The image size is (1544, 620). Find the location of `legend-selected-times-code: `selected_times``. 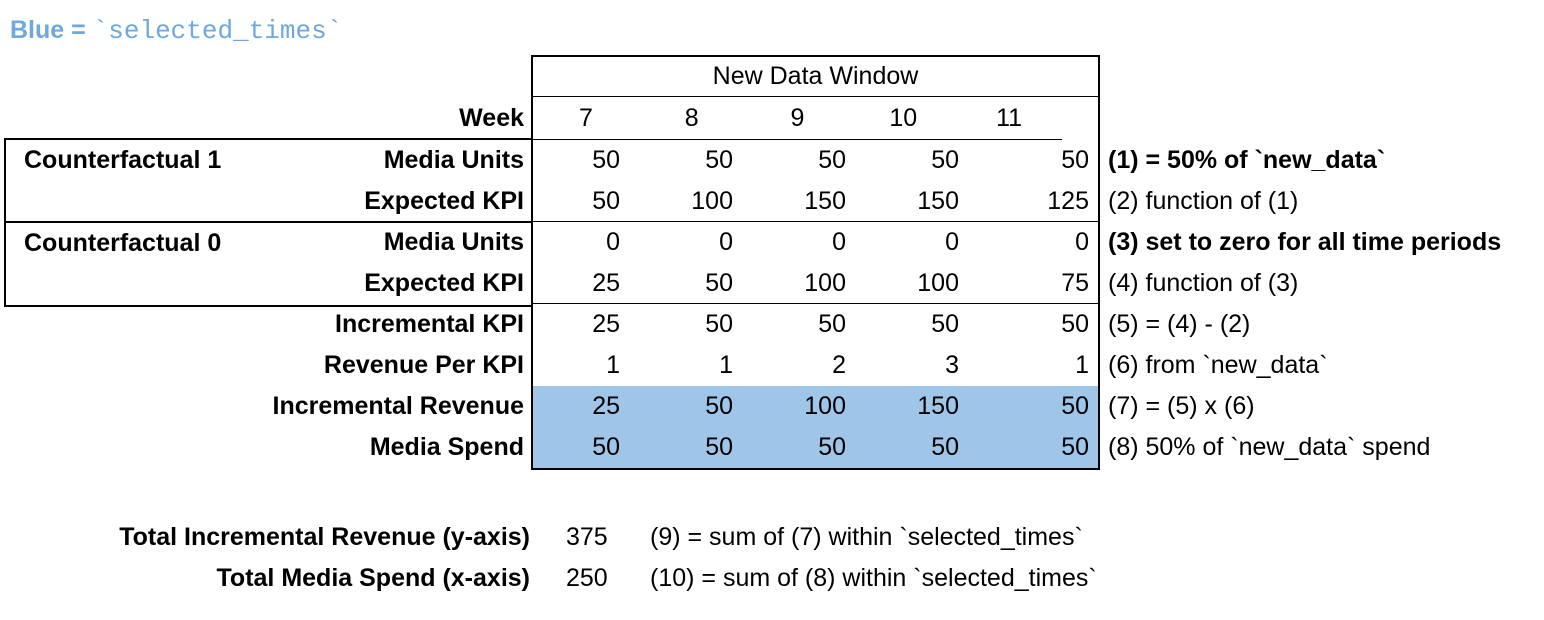

legend-selected-times-code: `selected_times` is located at coordinates (217, 31).